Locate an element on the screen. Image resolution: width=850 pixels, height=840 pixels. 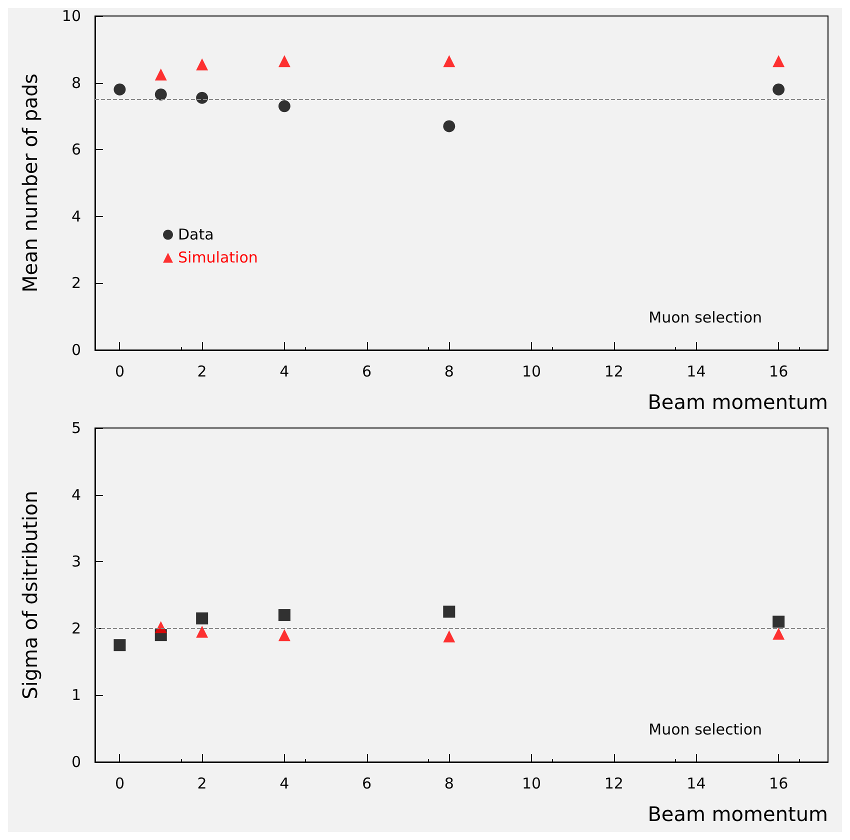
y-tick-label: 10 is located at coordinates (71, 16).